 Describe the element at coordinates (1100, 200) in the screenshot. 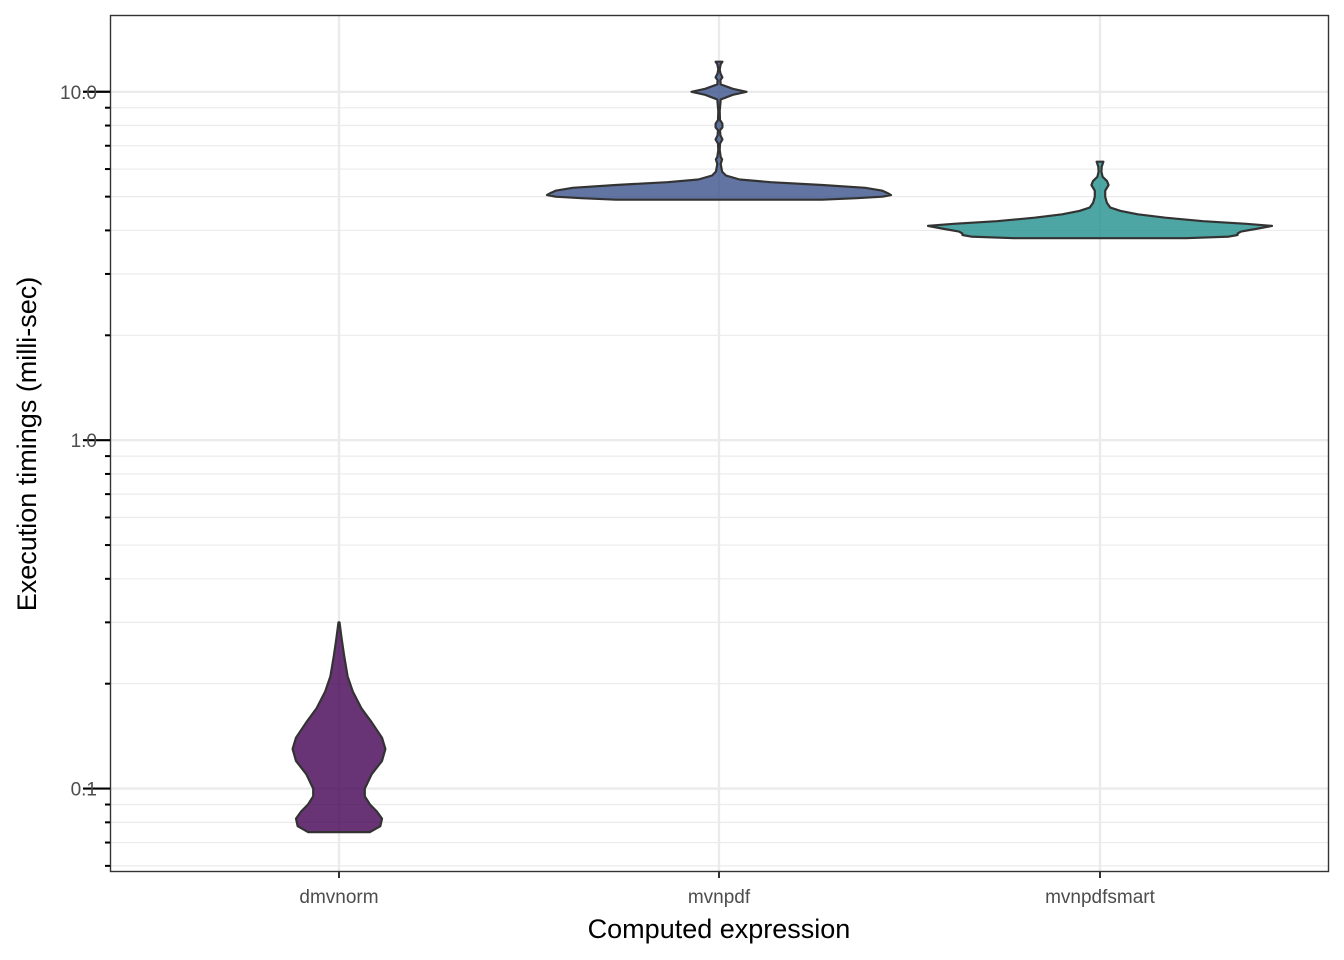

I see `violin-mvnpdfsmart` at that location.